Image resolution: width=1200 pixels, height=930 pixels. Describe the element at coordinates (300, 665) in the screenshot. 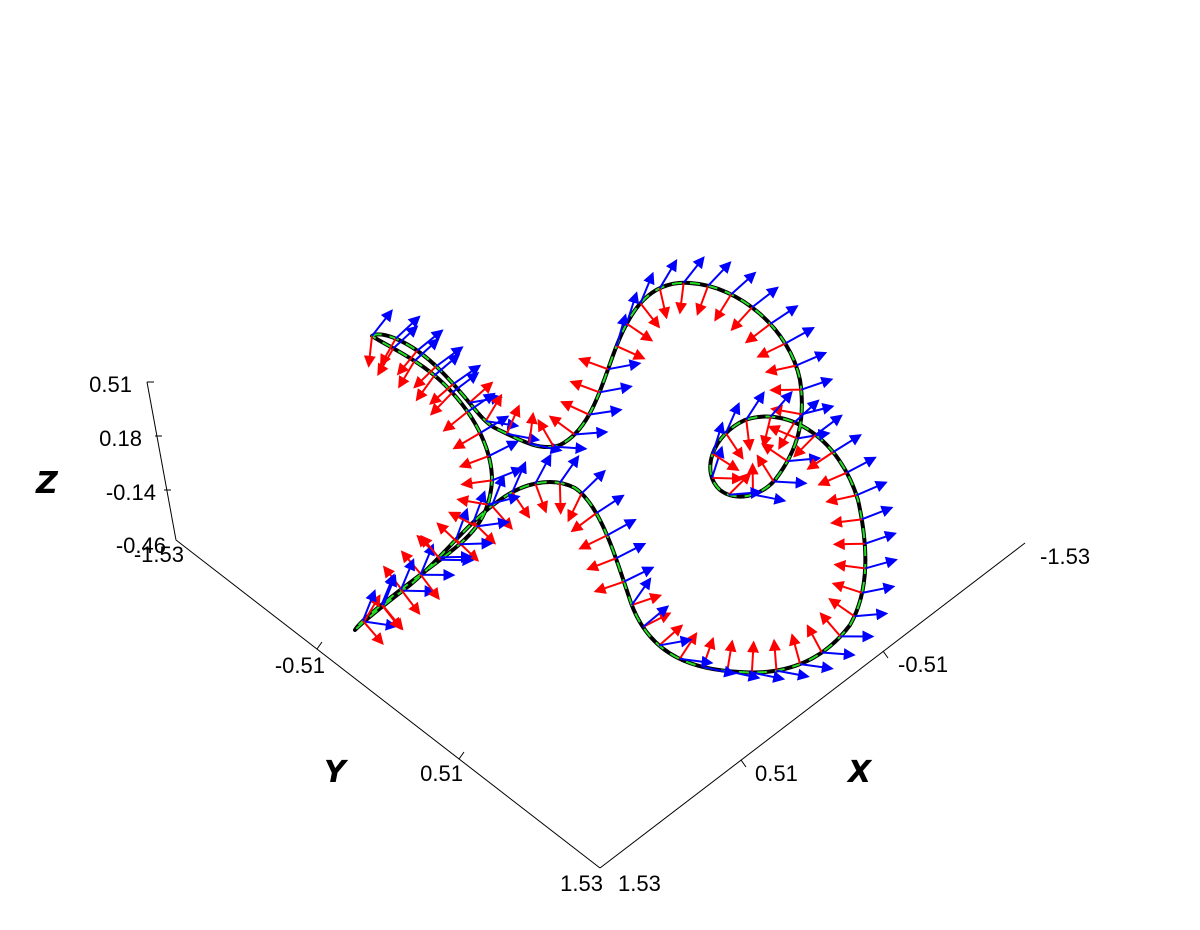

I see `y-tick-label: -0.51` at that location.